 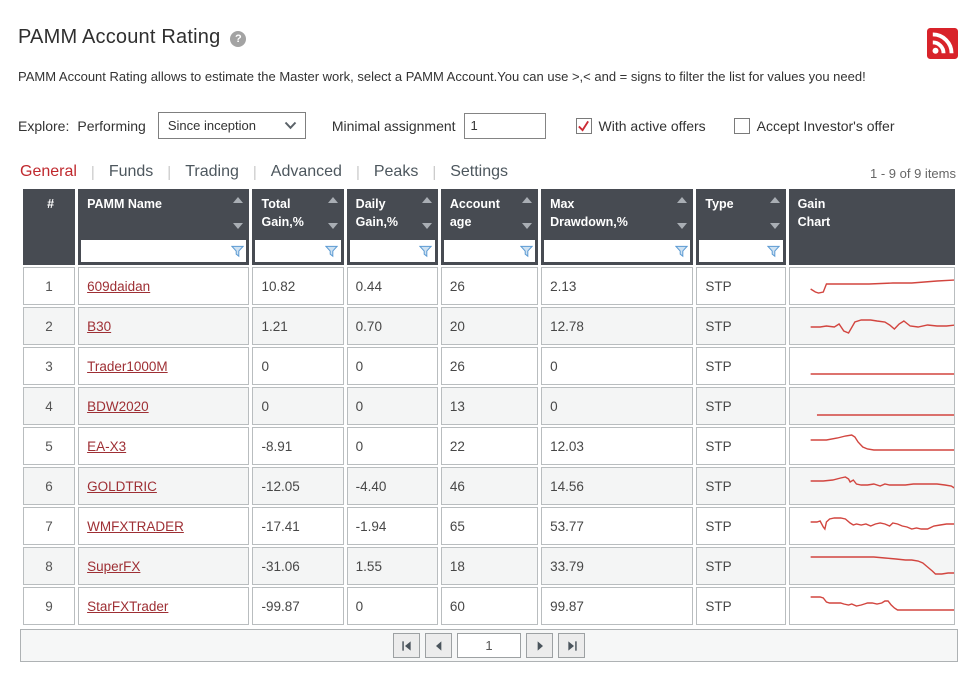 What do you see at coordinates (119, 286) in the screenshot?
I see `pamm-account-link: 609daidan` at bounding box center [119, 286].